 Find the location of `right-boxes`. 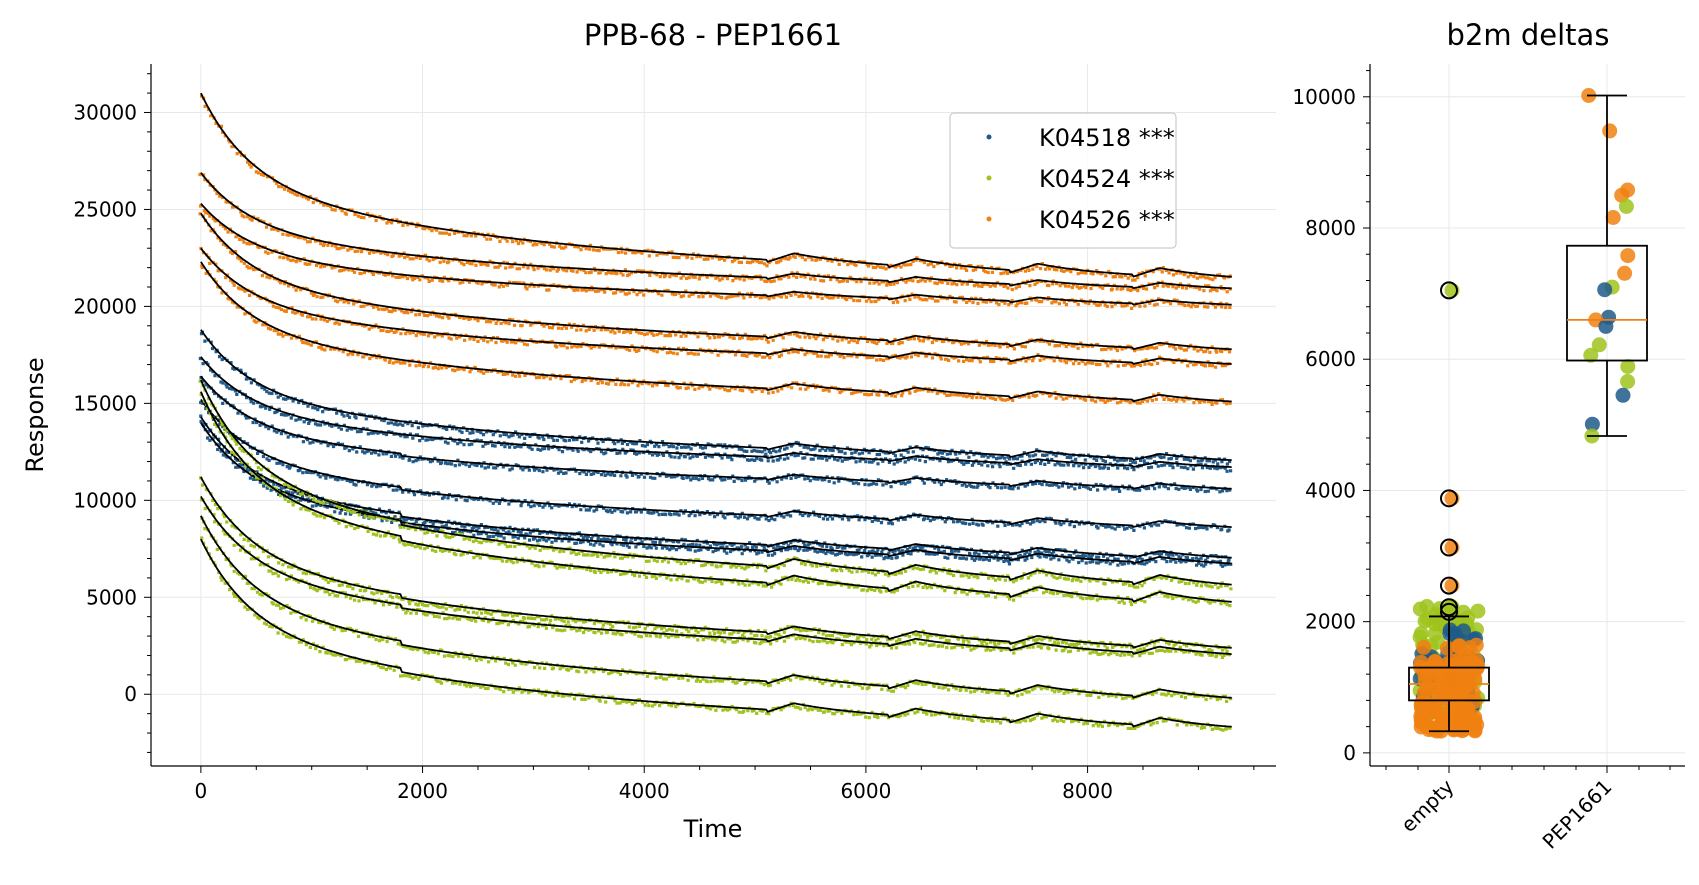

right-boxes is located at coordinates (1528, 413).